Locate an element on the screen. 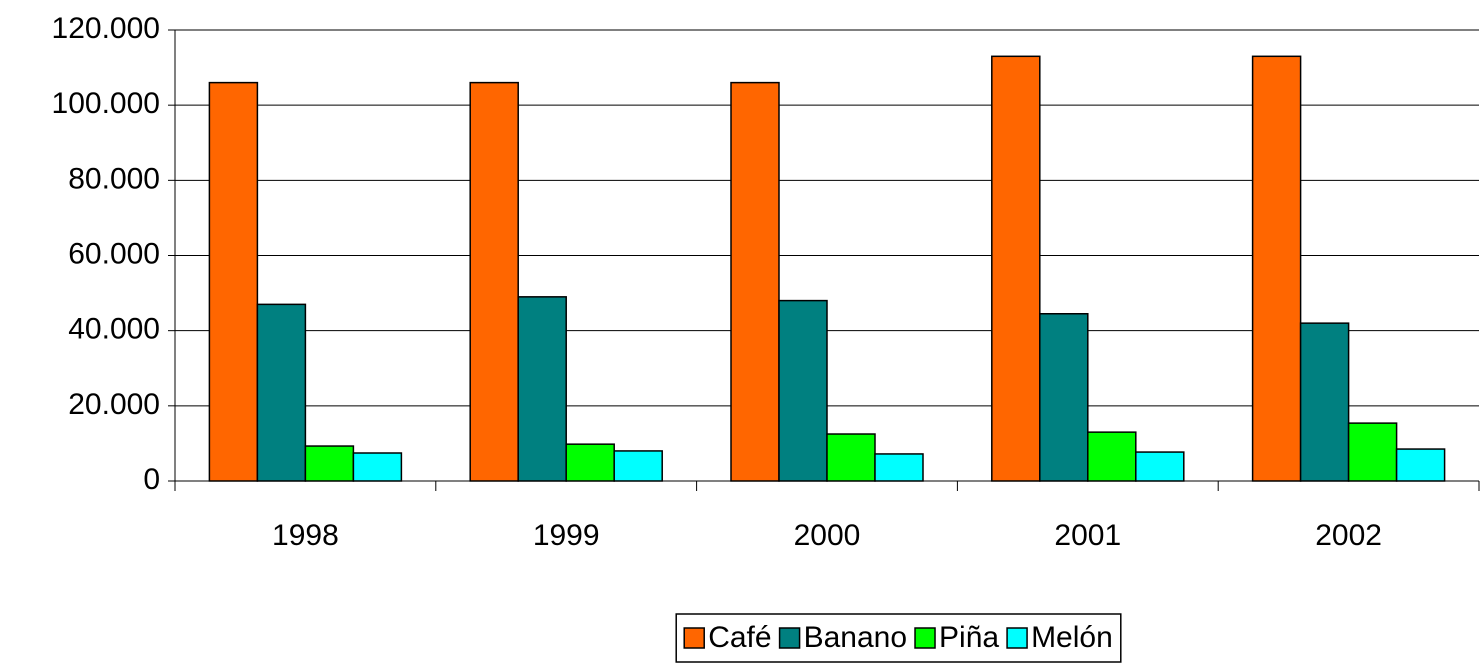  legend-label: Café is located at coordinates (739, 637).